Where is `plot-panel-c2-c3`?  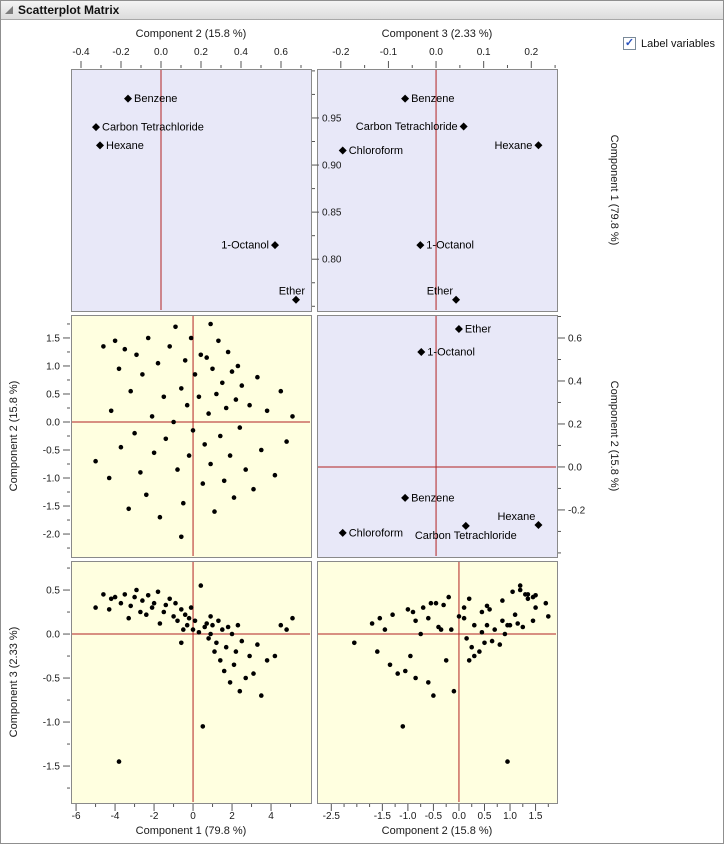 plot-panel-c2-c3 is located at coordinates (437, 682).